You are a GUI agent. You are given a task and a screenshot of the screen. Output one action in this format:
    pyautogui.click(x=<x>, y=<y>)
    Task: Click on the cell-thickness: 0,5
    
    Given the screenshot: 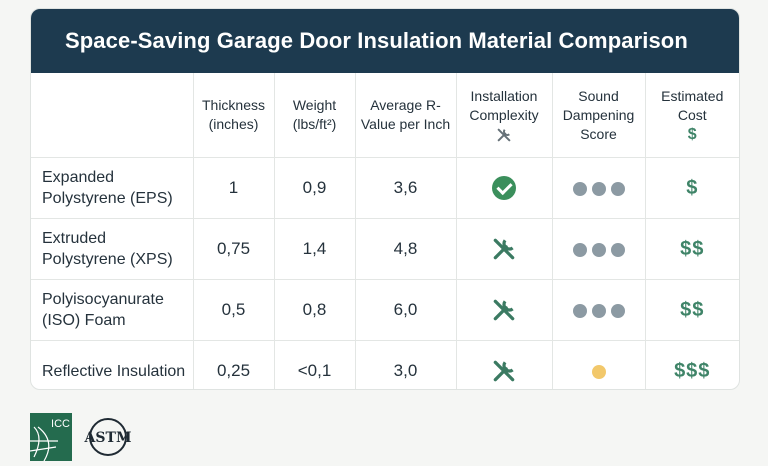 What is the action you would take?
    pyautogui.click(x=234, y=310)
    